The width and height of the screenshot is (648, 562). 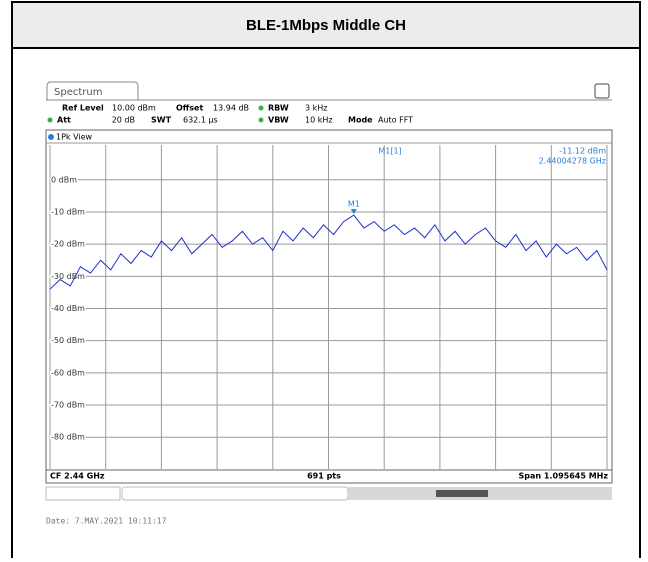 I want to click on footer-points: 691 pts, so click(x=324, y=476).